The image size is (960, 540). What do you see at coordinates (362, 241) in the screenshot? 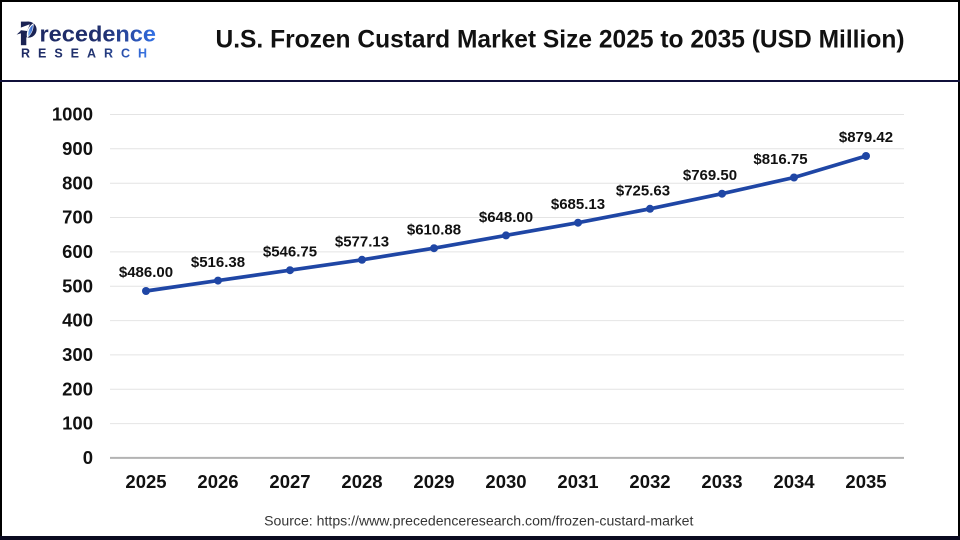
I see `svg-text: $577.13` at bounding box center [362, 241].